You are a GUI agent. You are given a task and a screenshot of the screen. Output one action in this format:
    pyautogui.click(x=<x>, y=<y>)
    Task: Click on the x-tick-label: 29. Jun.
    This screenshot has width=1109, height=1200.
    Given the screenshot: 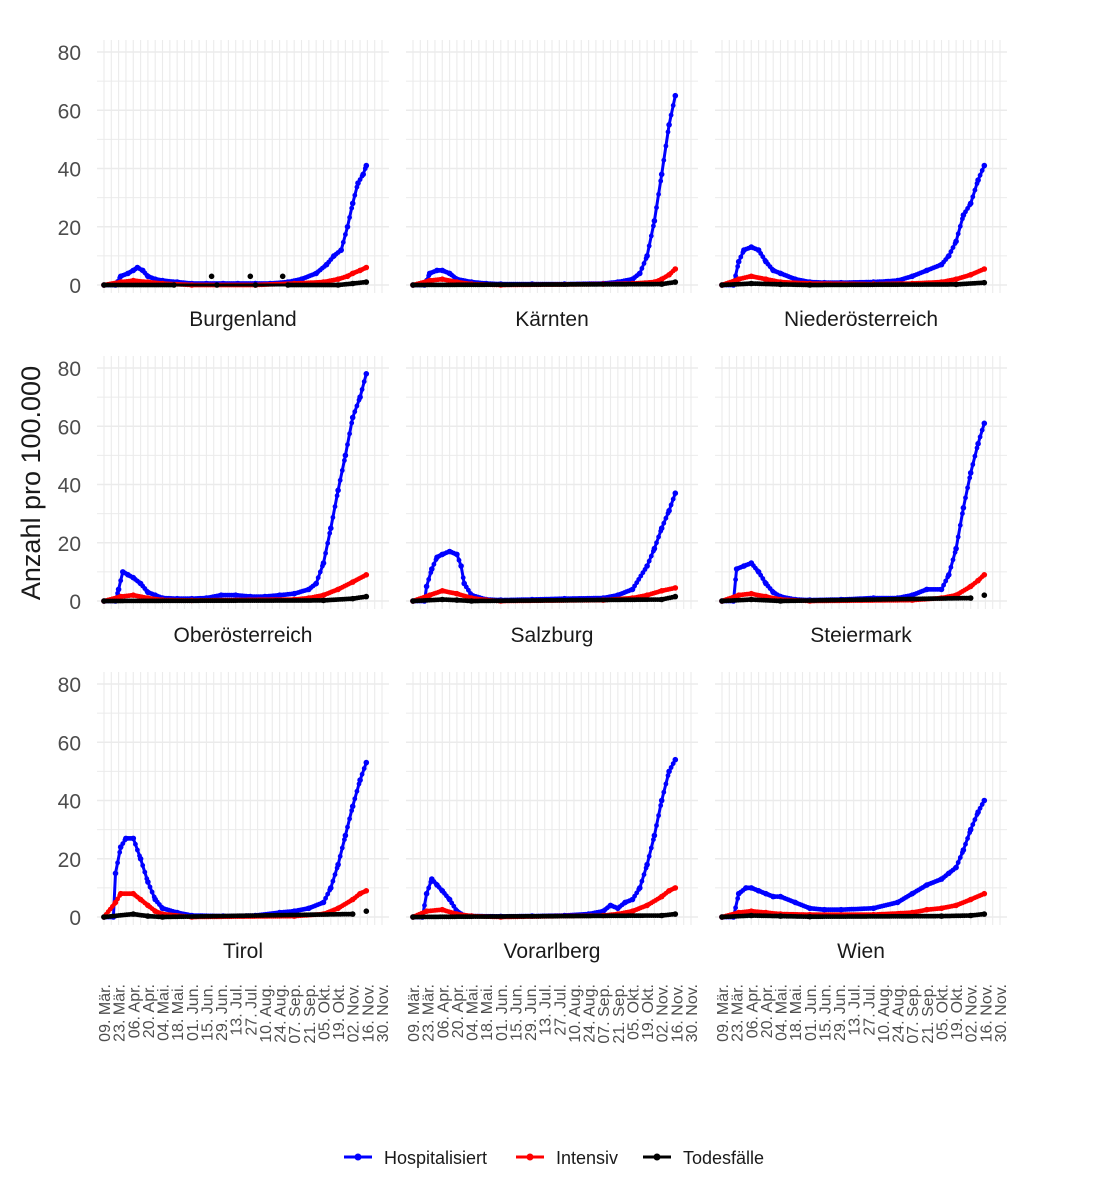 What is the action you would take?
    pyautogui.click(x=531, y=1012)
    